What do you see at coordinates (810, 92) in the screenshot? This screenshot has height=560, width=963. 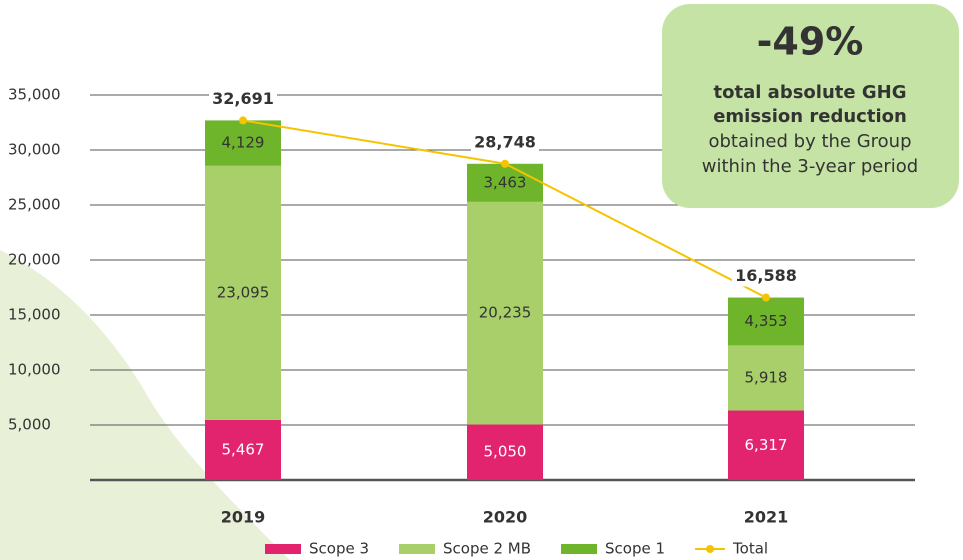 I see `callout-bold: total absolute GHG` at bounding box center [810, 92].